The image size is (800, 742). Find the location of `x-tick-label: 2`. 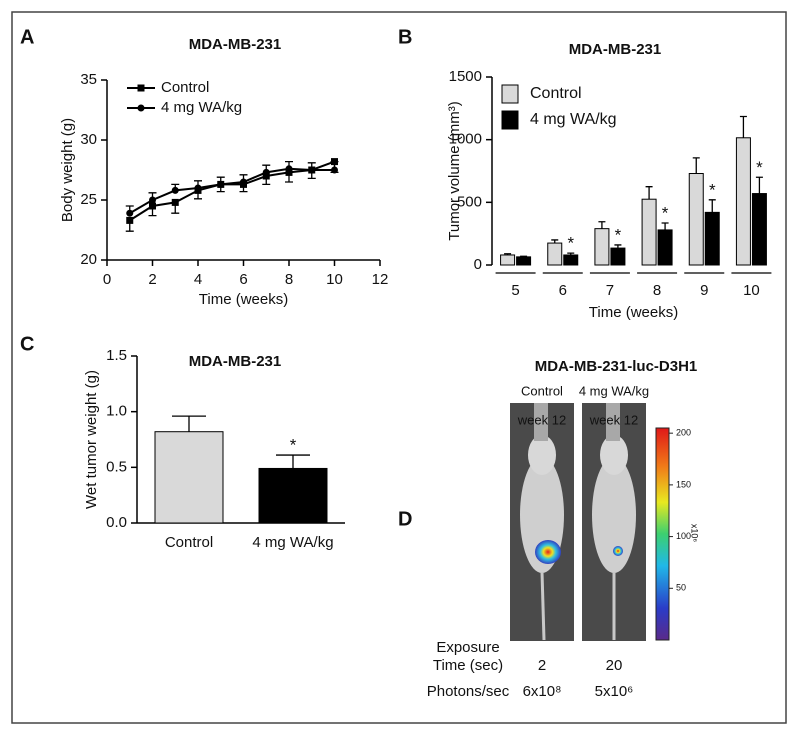

x-tick-label: 2 is located at coordinates (152, 279).